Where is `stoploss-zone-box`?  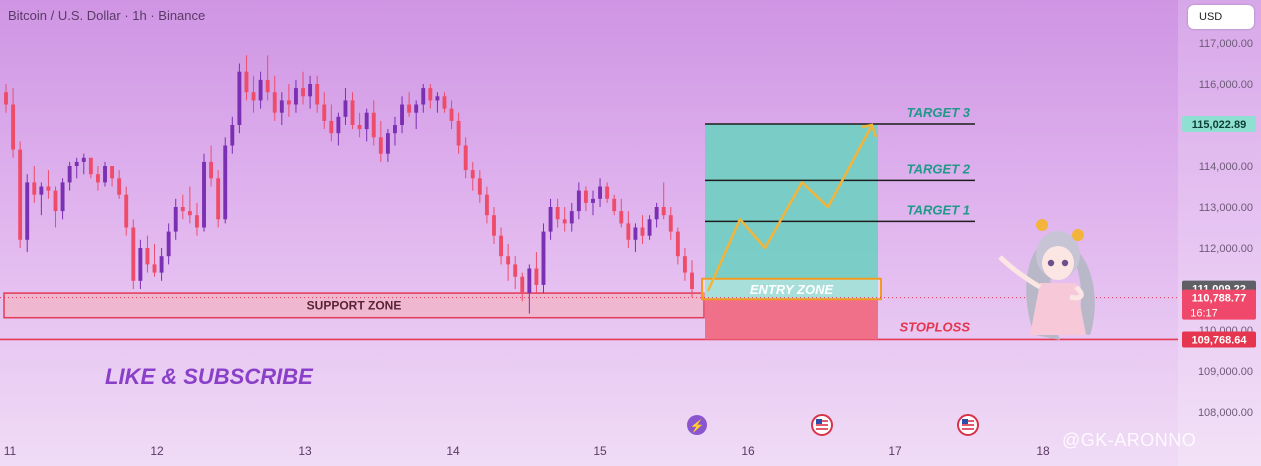
stoploss-zone-box is located at coordinates (791, 319).